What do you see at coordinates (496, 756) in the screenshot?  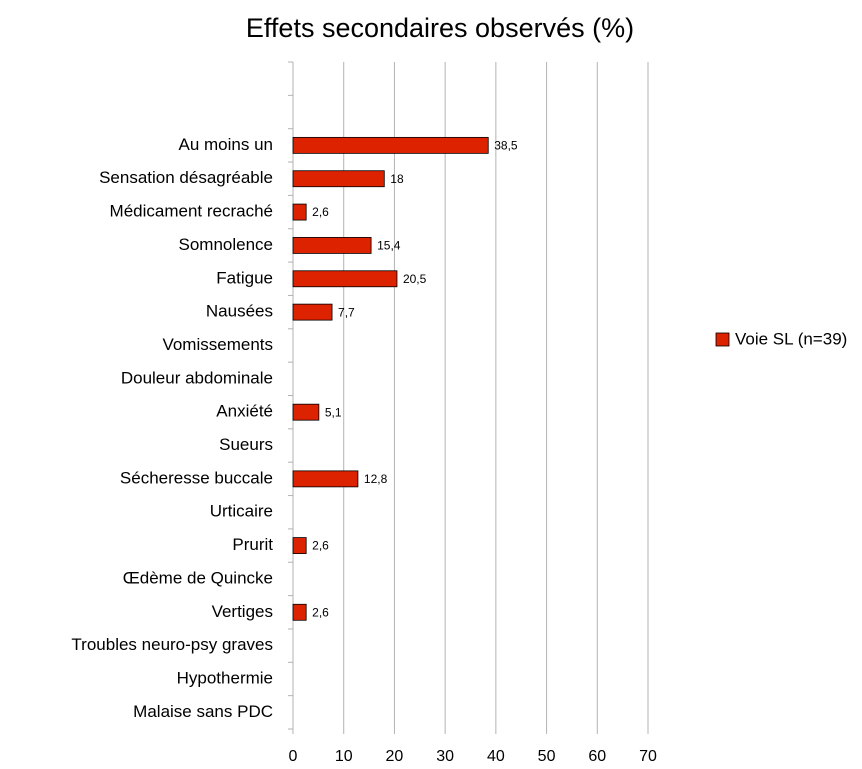 I see `x-tick-label: 40` at bounding box center [496, 756].